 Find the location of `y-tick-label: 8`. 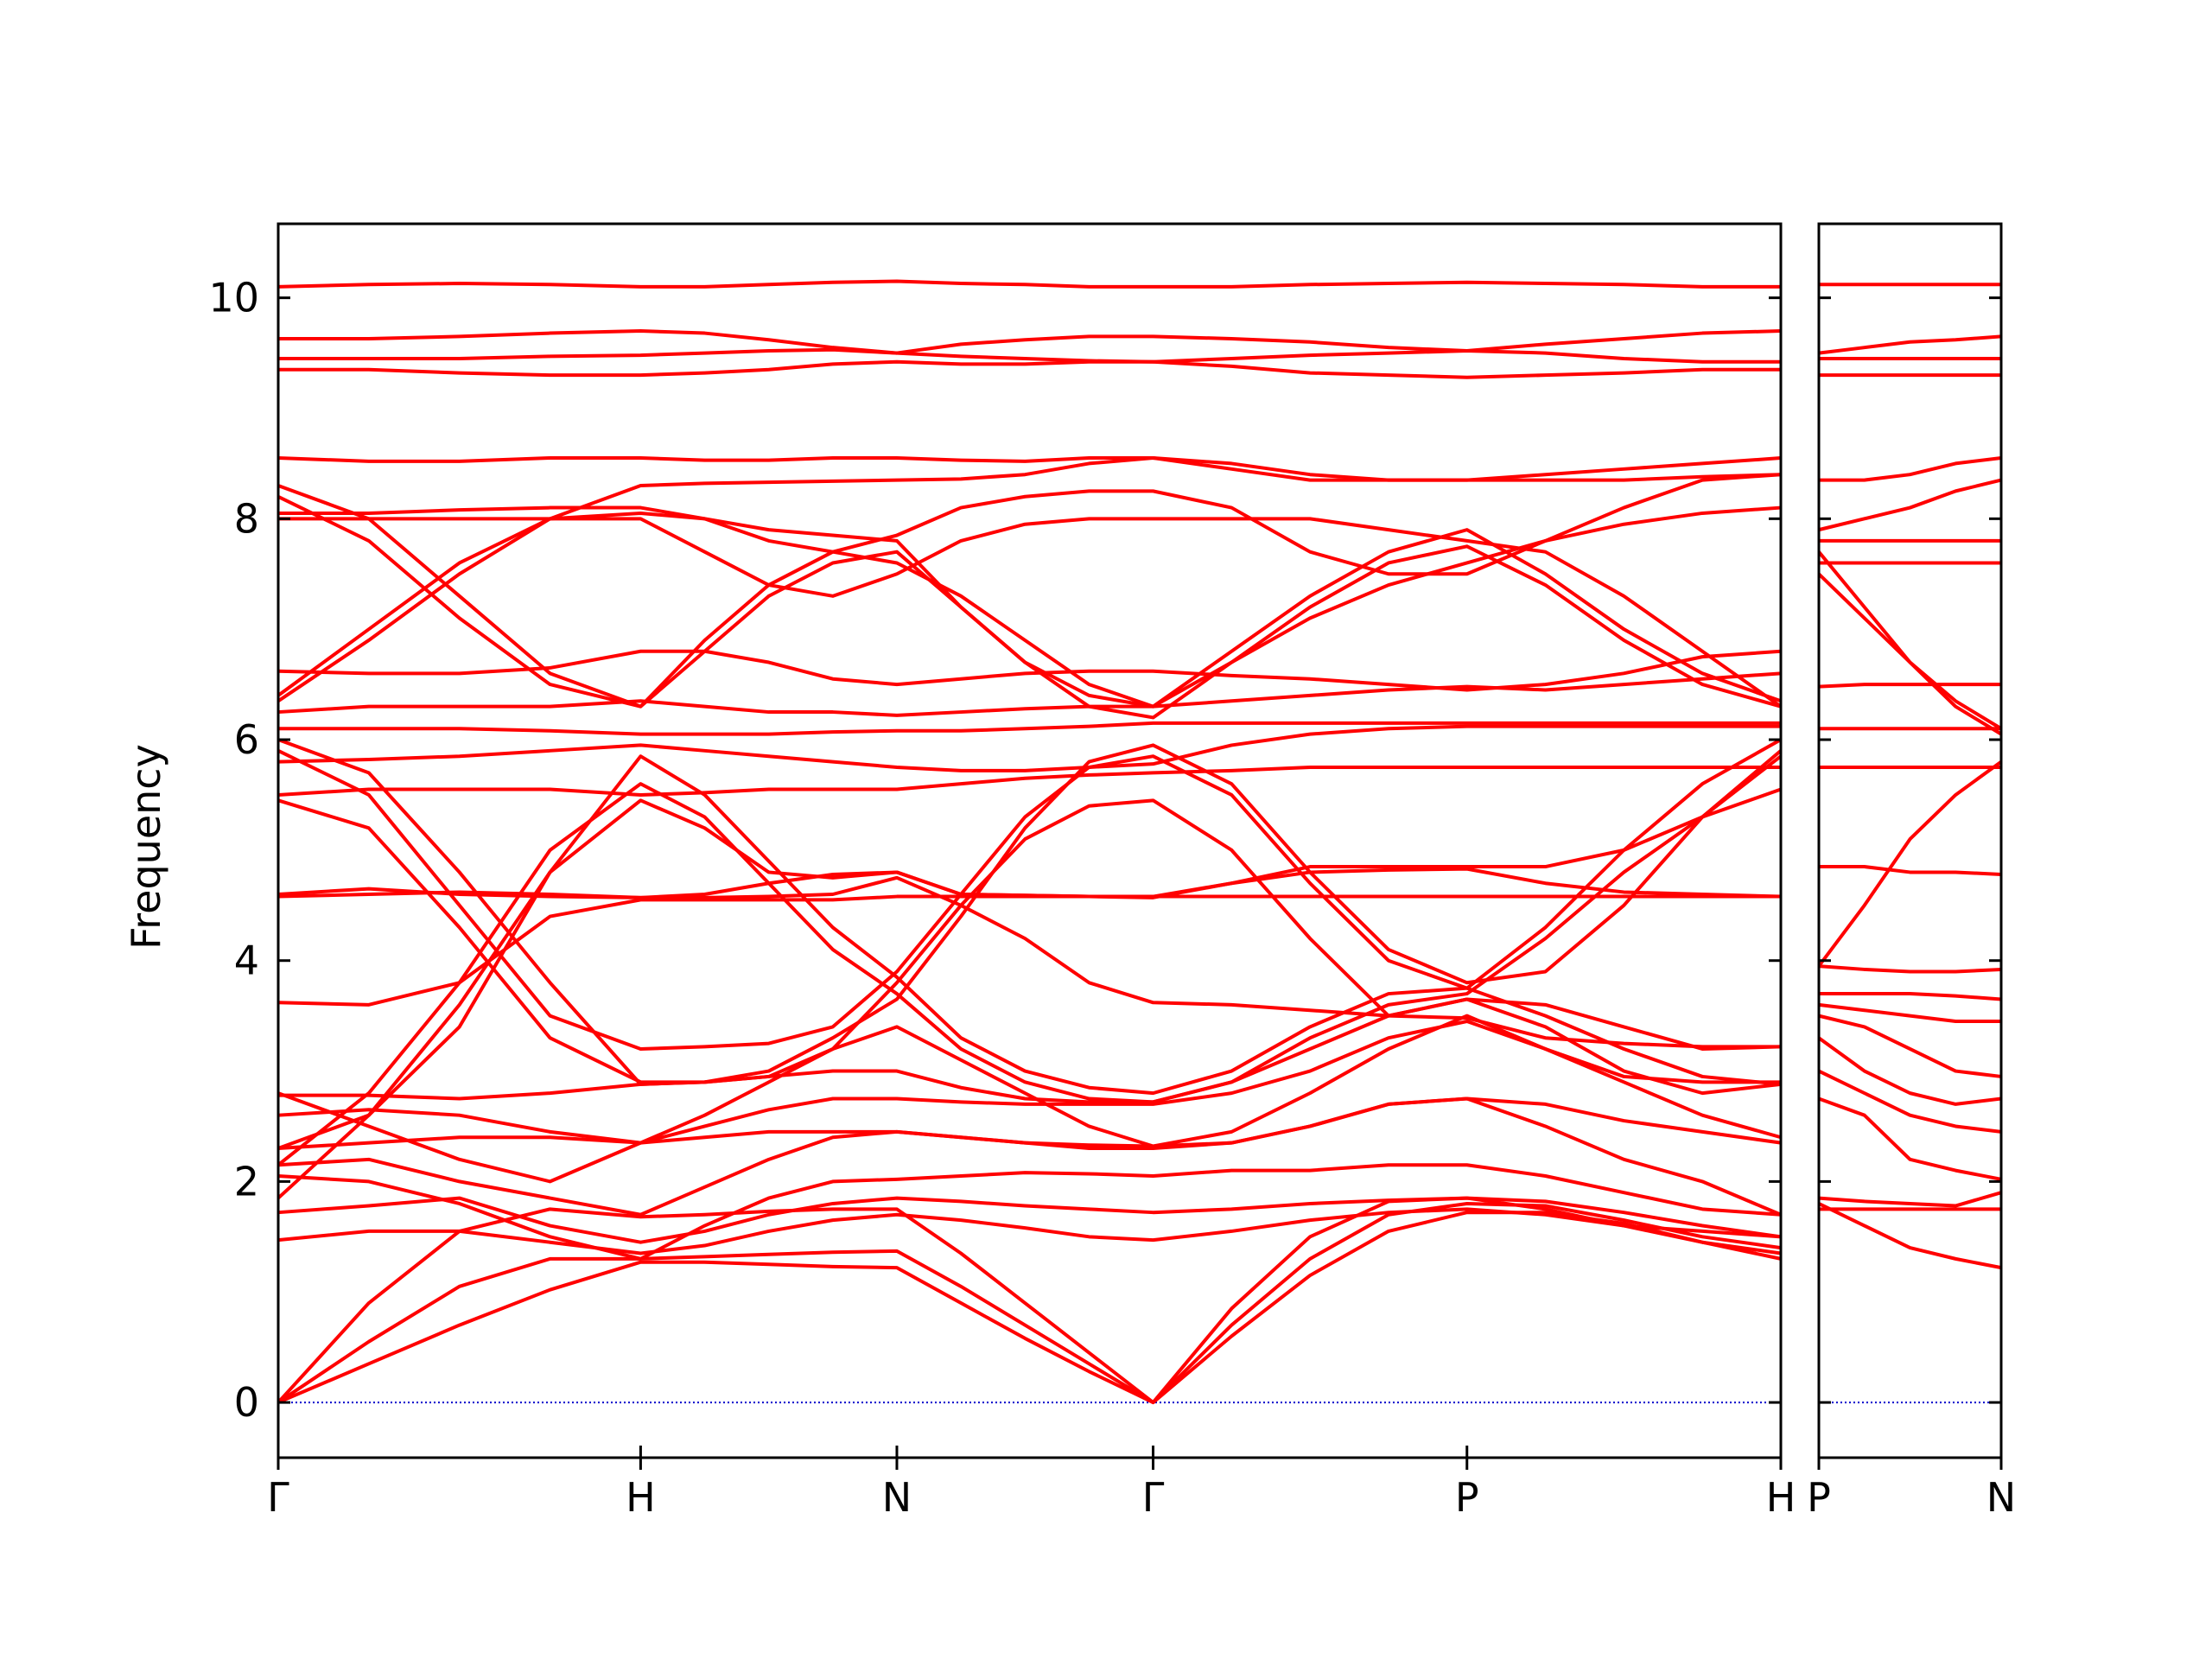

y-tick-label: 8 is located at coordinates (246, 518).